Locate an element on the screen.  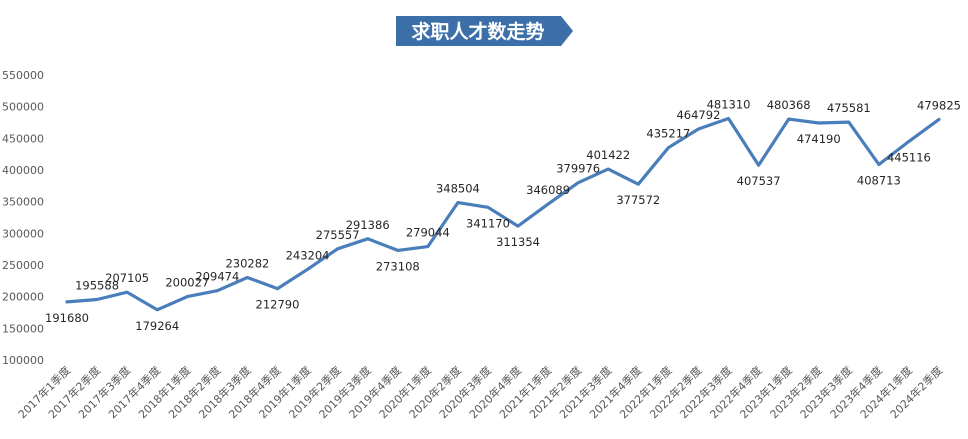
data-label: 179264 is located at coordinates (157, 326).